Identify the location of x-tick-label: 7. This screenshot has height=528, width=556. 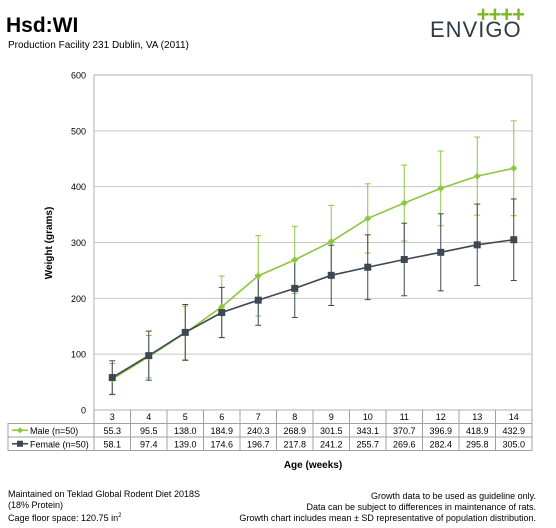
(258, 417).